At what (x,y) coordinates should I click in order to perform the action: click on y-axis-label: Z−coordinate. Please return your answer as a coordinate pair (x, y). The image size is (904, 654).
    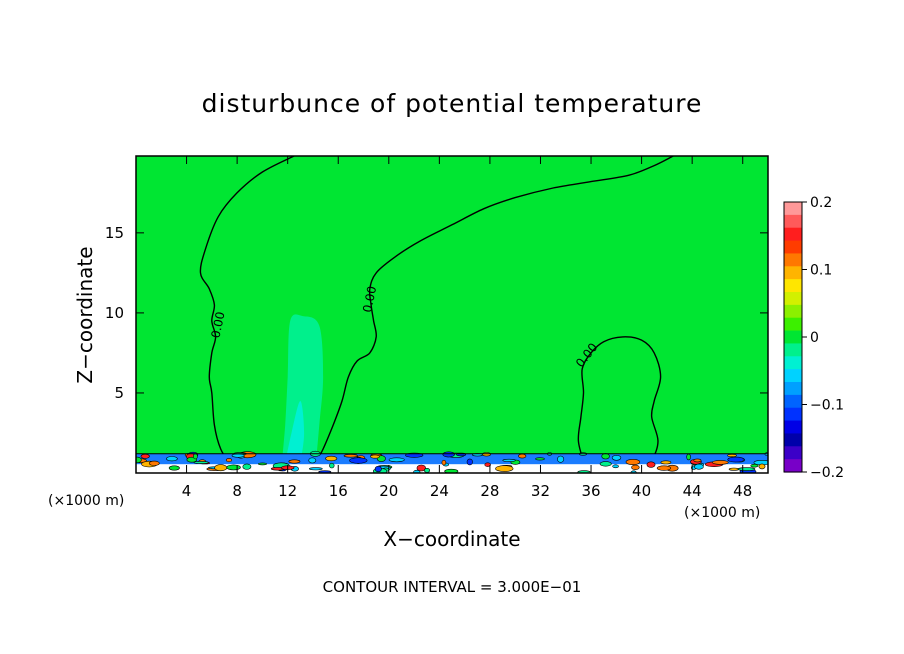
    Looking at the image, I should click on (85, 314).